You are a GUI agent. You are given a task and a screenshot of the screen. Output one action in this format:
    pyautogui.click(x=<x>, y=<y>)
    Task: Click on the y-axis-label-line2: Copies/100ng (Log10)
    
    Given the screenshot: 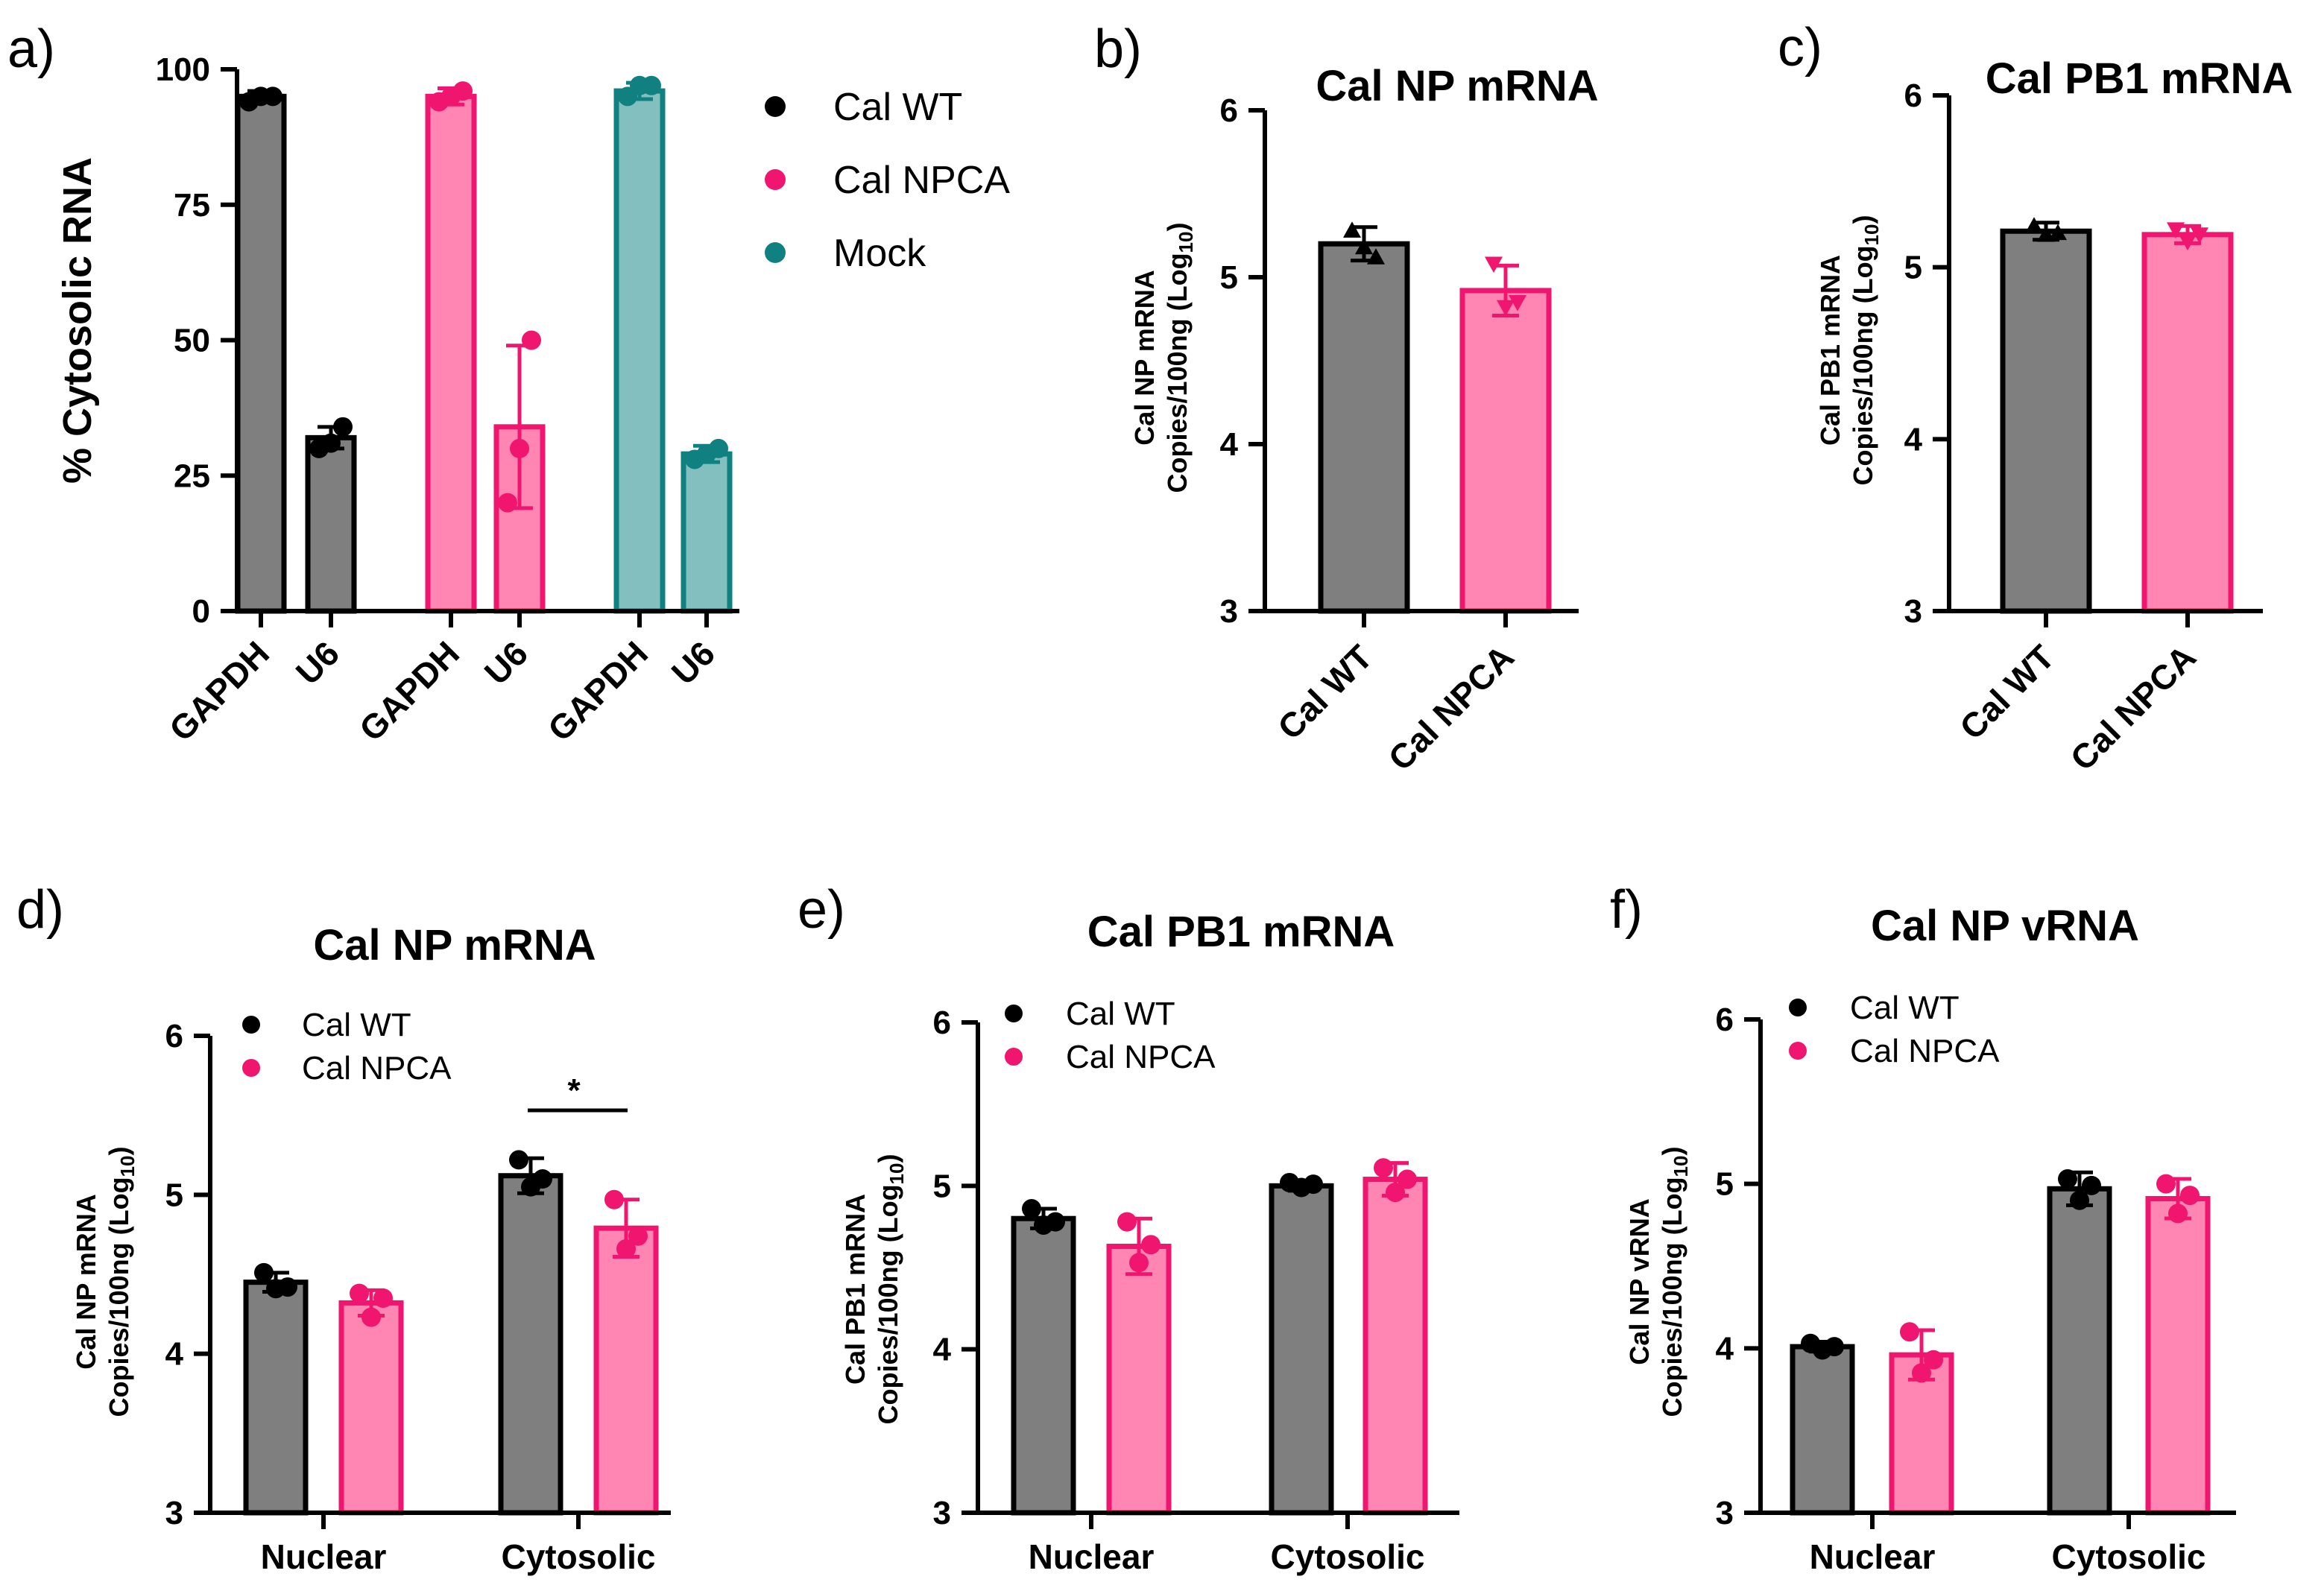 What is the action you would take?
    pyautogui.click(x=1675, y=1282)
    